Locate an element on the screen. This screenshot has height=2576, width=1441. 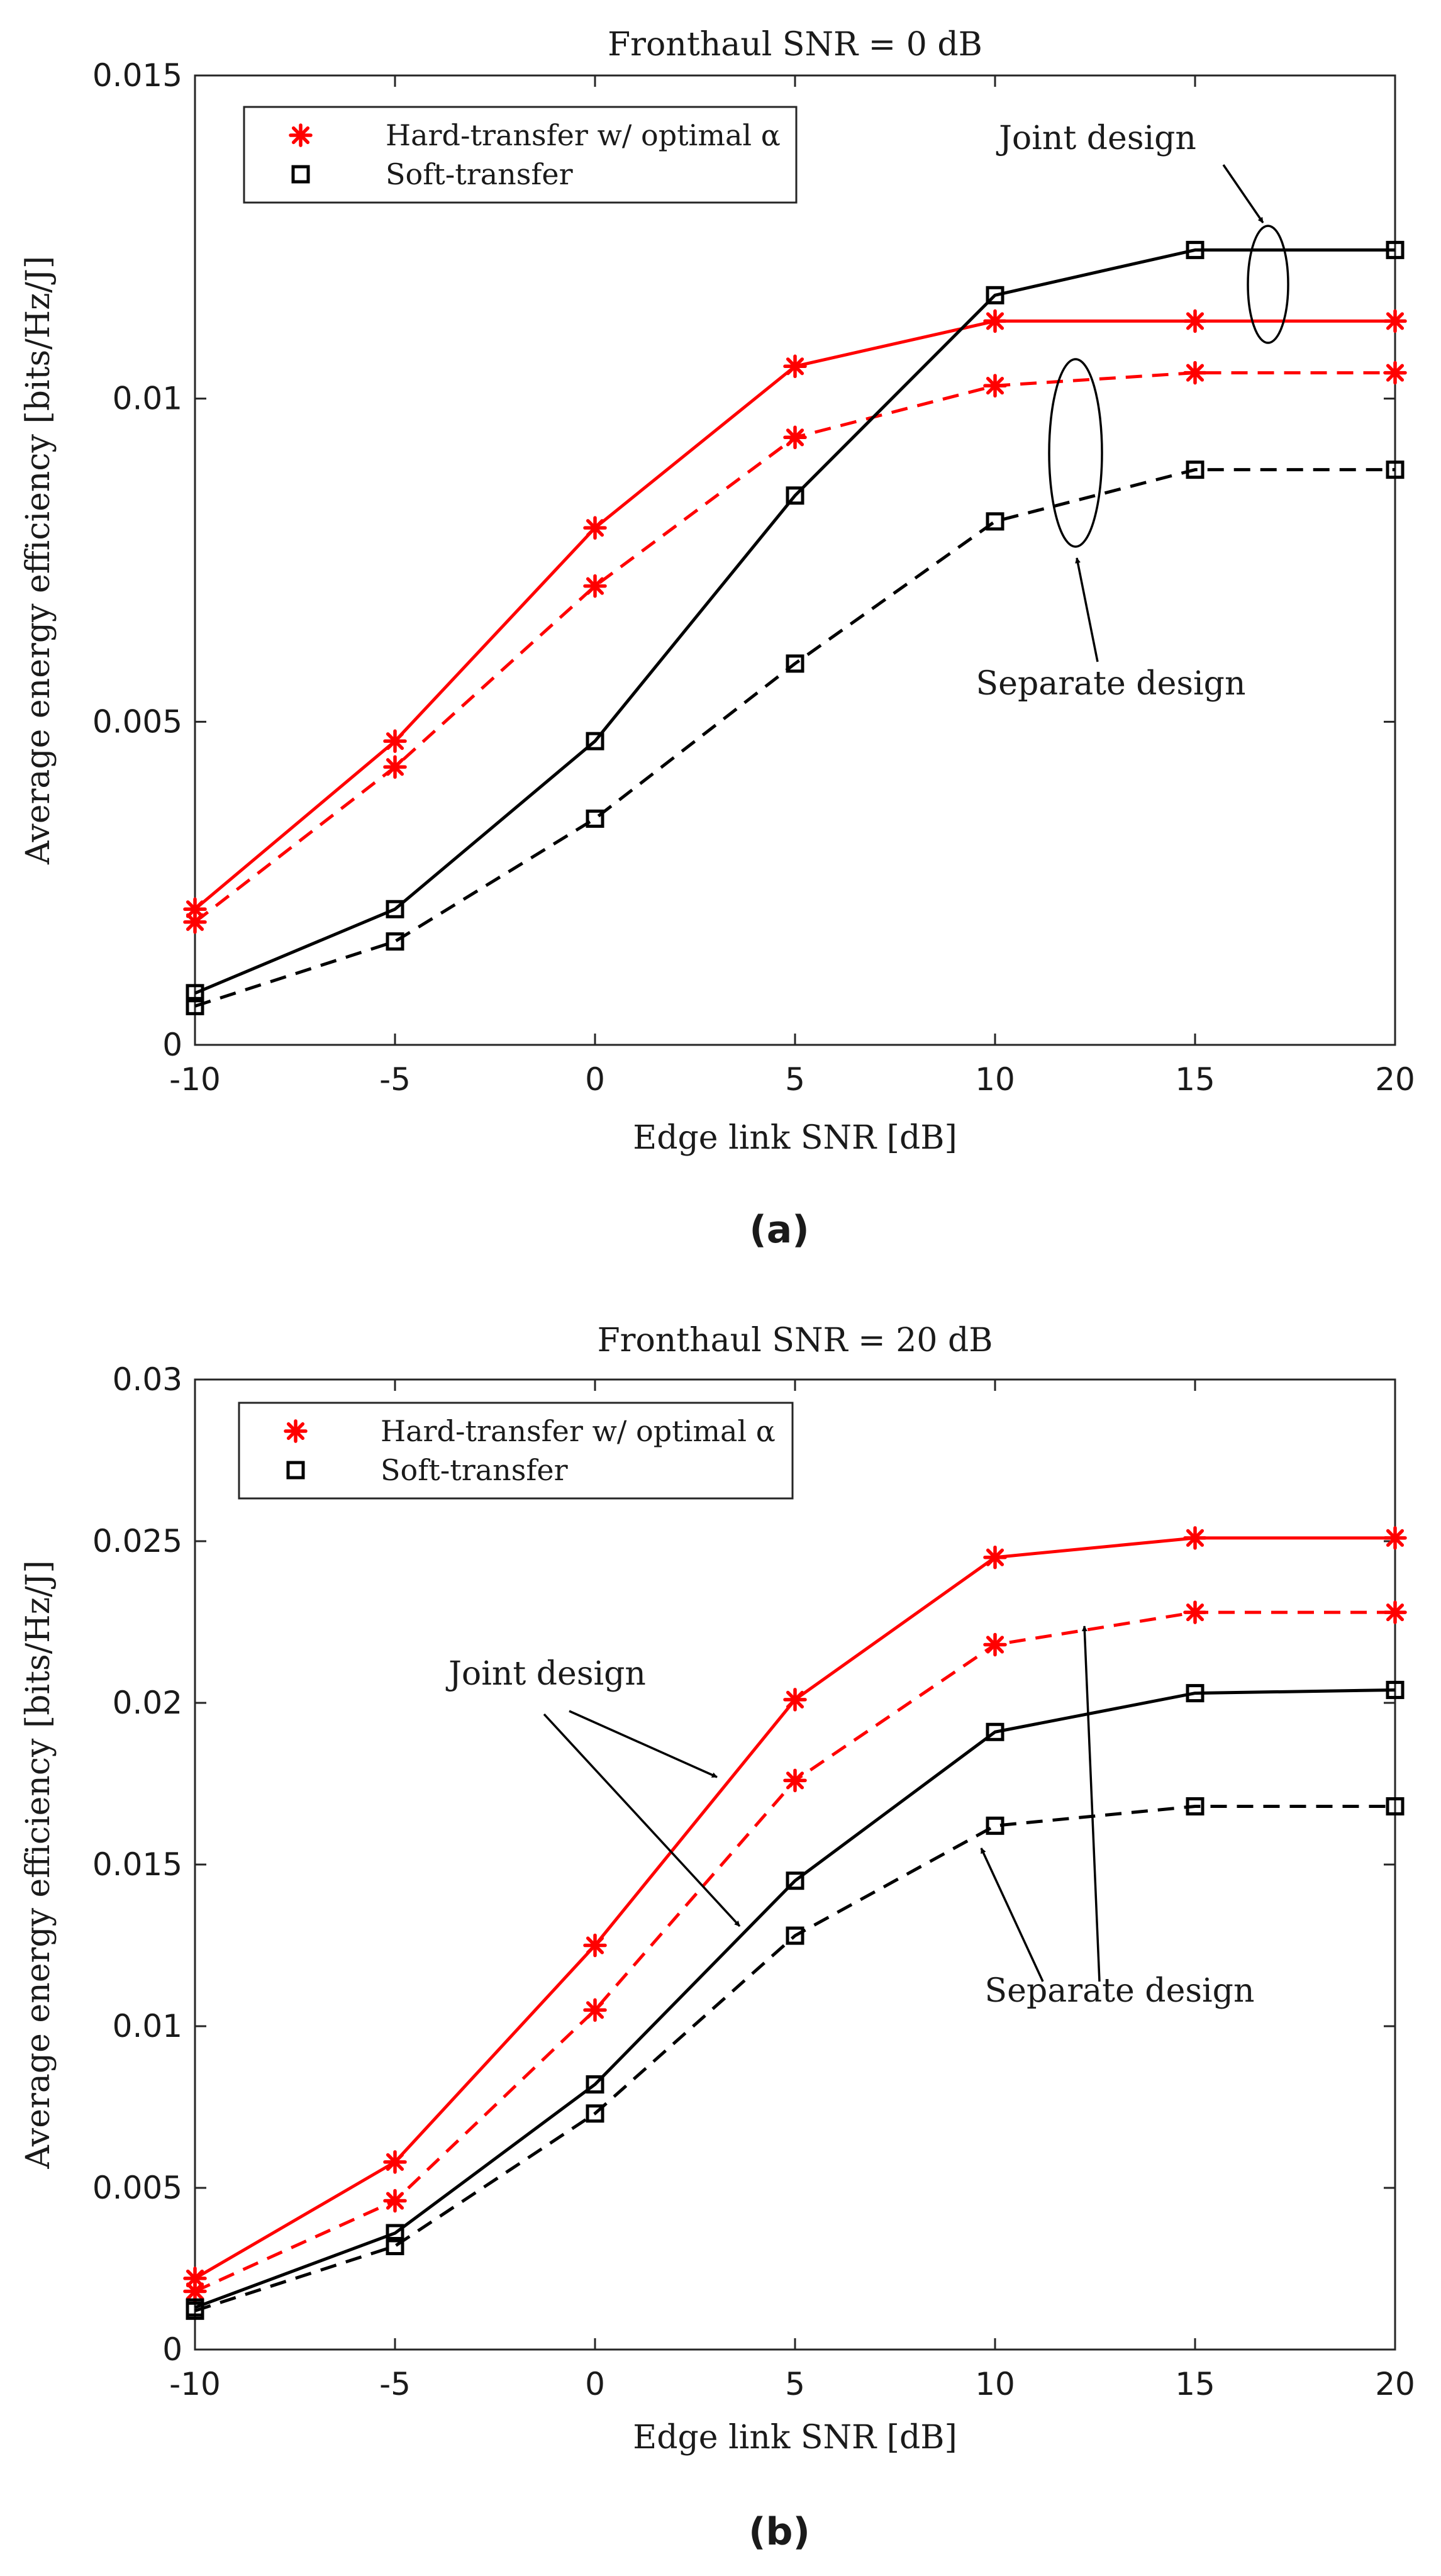
y-tick-label: 0.025 is located at coordinates (137, 1541).